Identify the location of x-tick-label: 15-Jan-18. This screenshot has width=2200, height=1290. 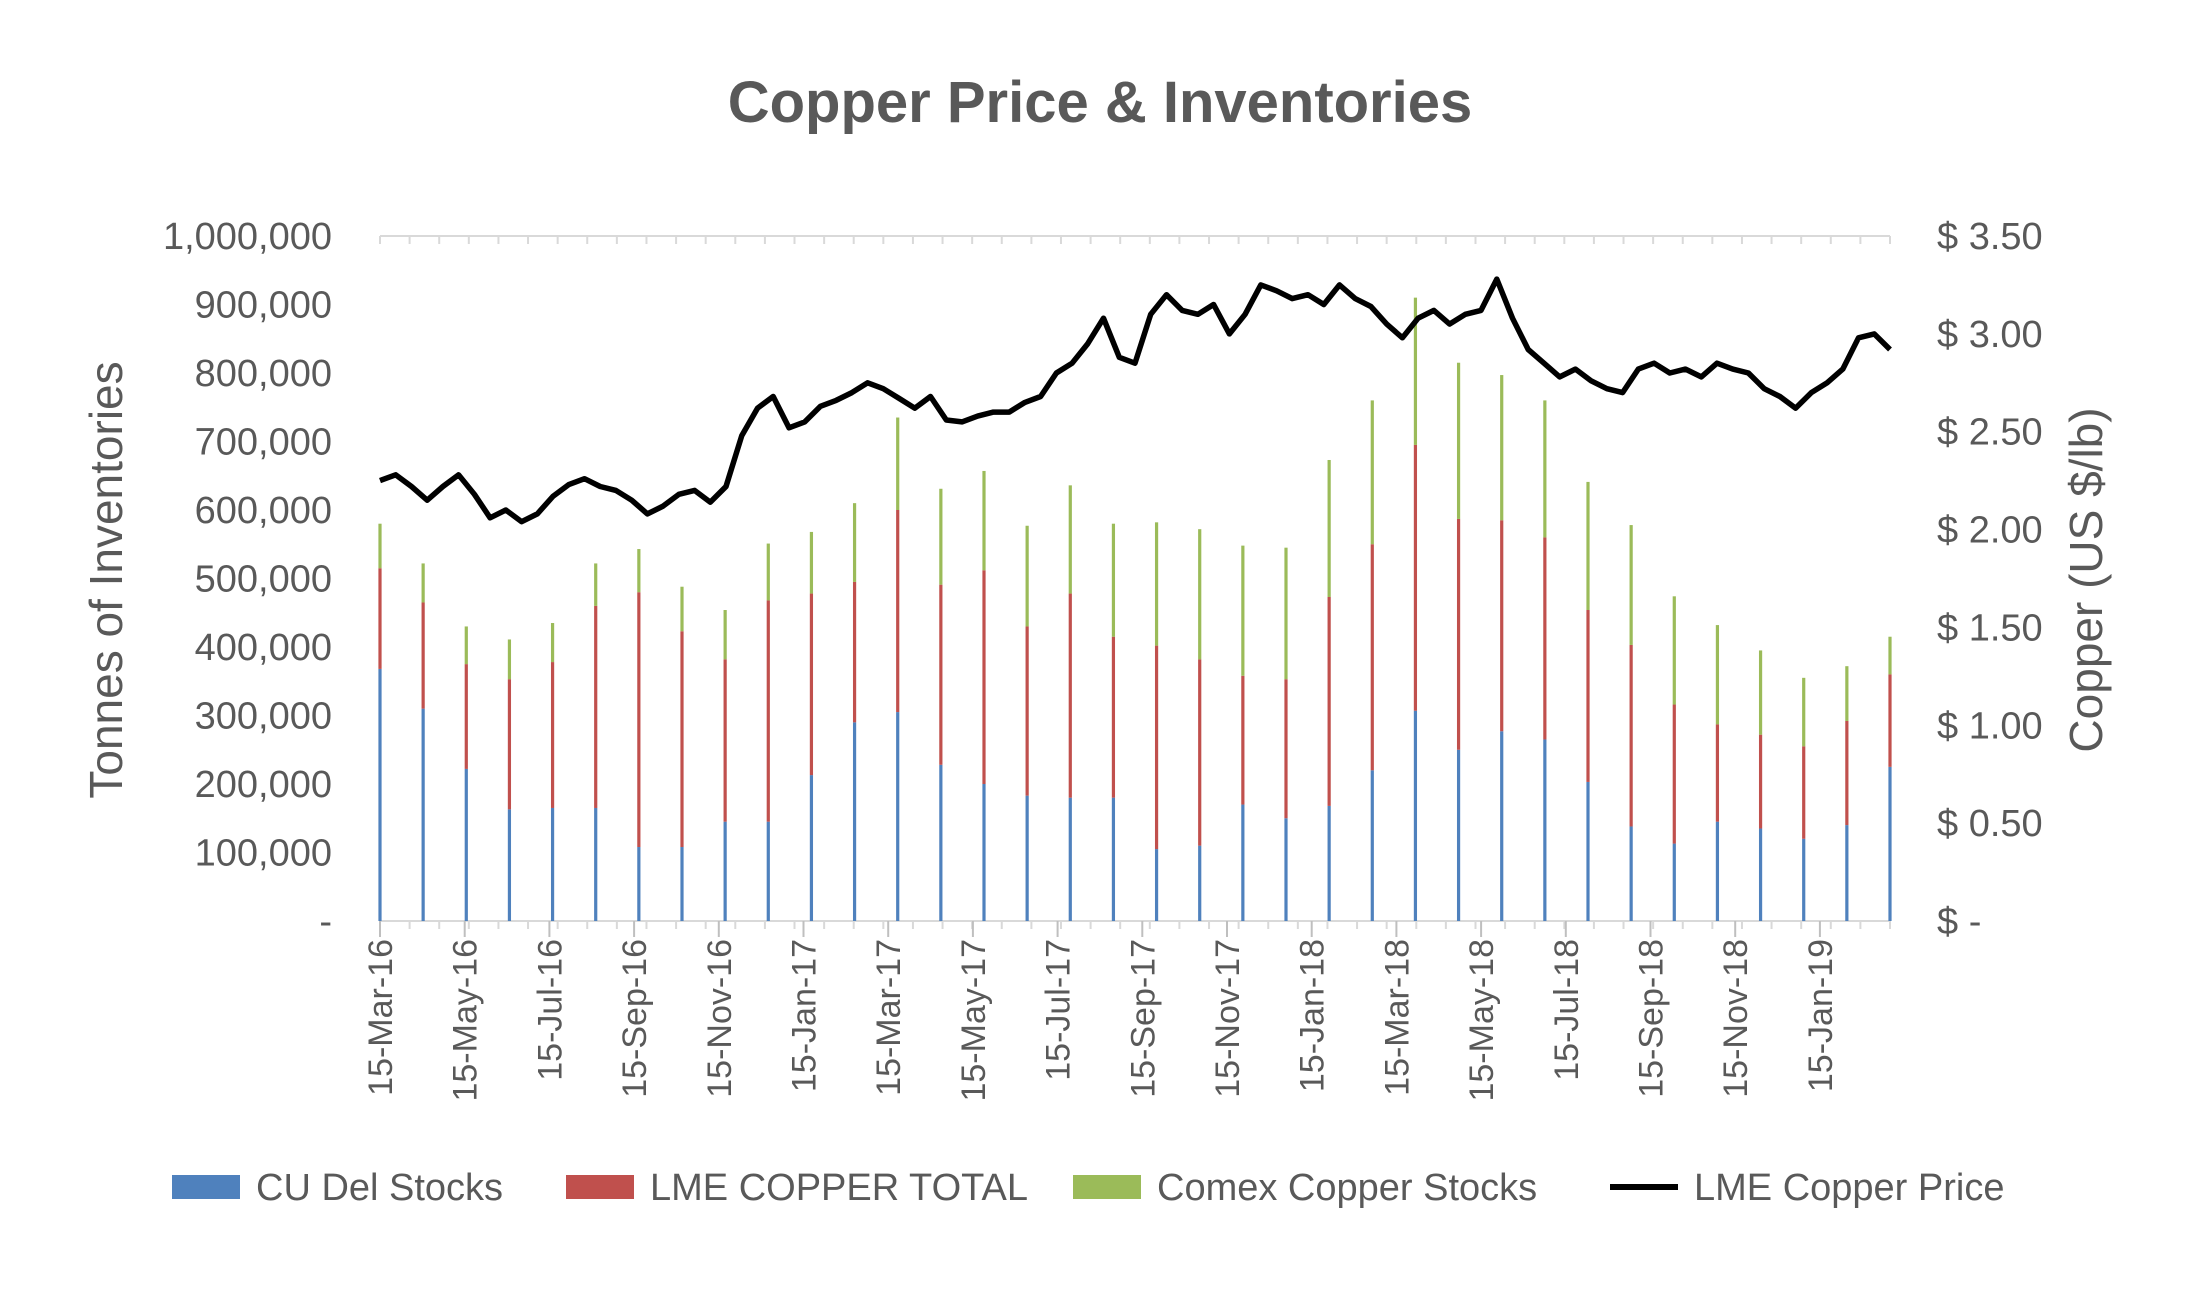
(1313, 1015).